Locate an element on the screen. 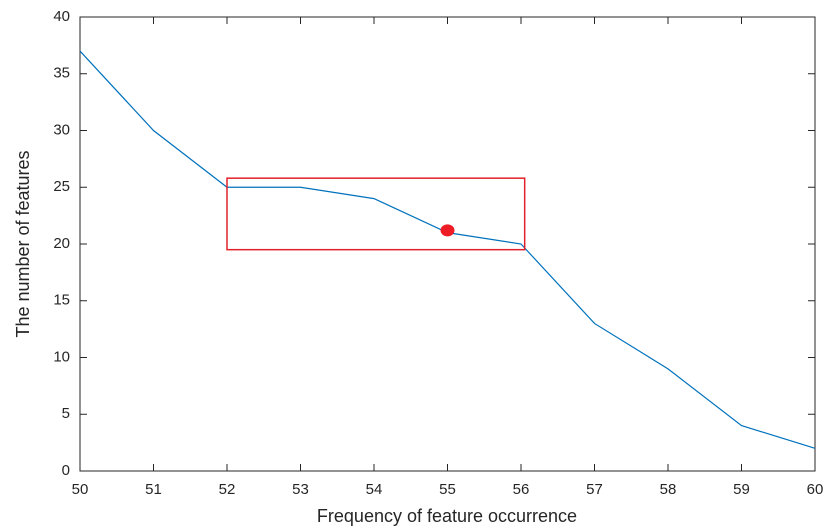 This screenshot has height=530, width=827. y-axis-label: The number of features is located at coordinates (23, 243).